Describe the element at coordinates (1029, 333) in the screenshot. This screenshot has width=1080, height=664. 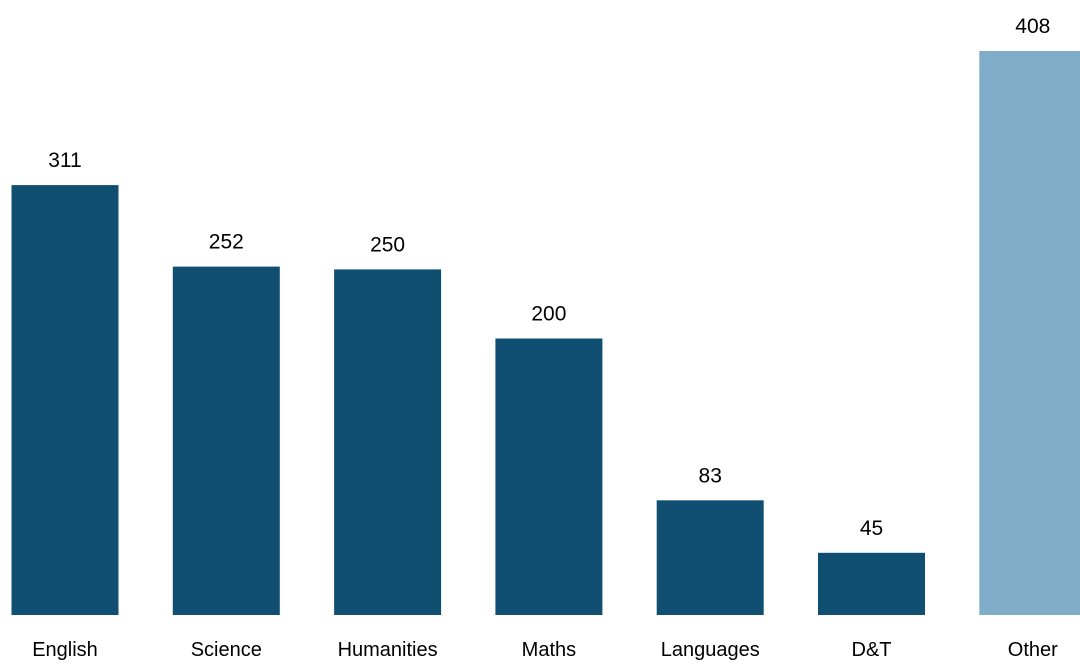
I see `bar-other` at that location.